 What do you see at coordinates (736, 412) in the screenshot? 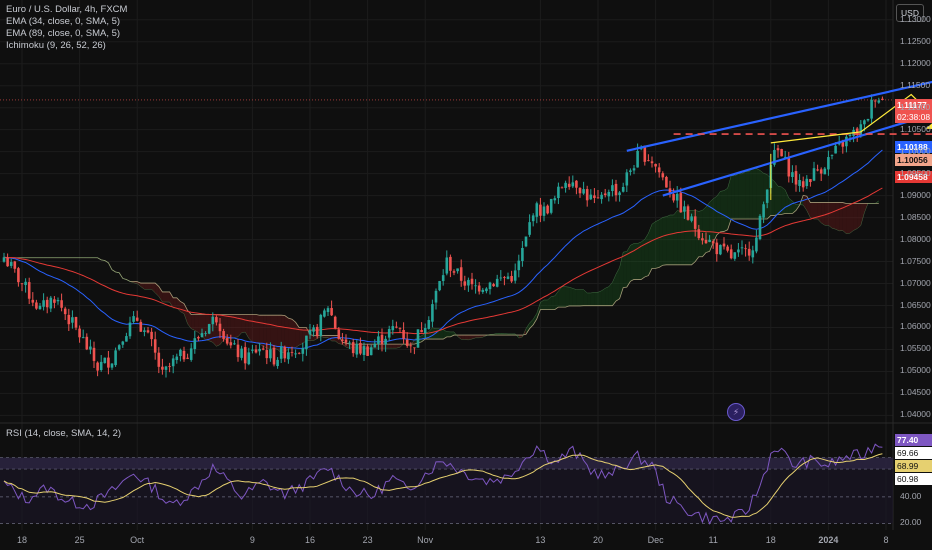
I see `lightning-icon: ⚡` at bounding box center [736, 412].